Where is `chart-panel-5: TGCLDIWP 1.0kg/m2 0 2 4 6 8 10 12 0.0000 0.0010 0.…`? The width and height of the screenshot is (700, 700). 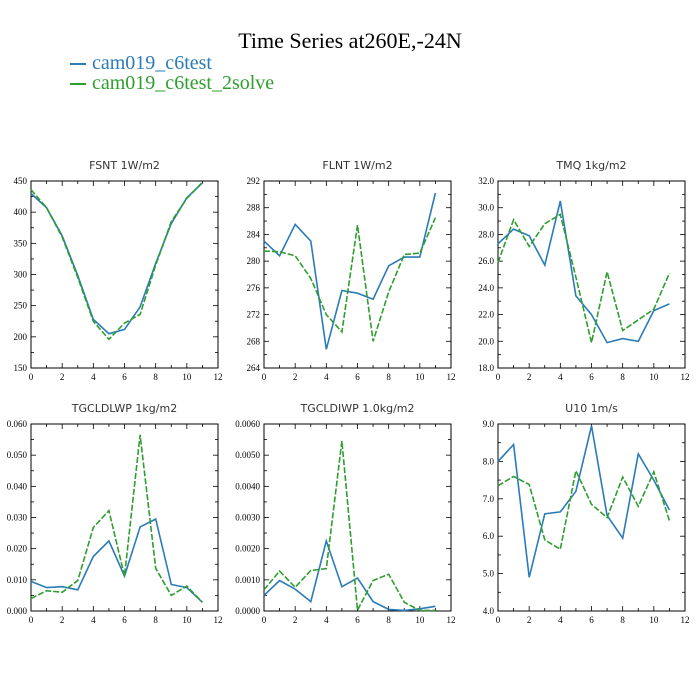 chart-panel-5: TGCLDIWP 1.0kg/m2 0 2 4 6 8 10 12 0.0000 0.0010 0.… is located at coordinates (345, 513).